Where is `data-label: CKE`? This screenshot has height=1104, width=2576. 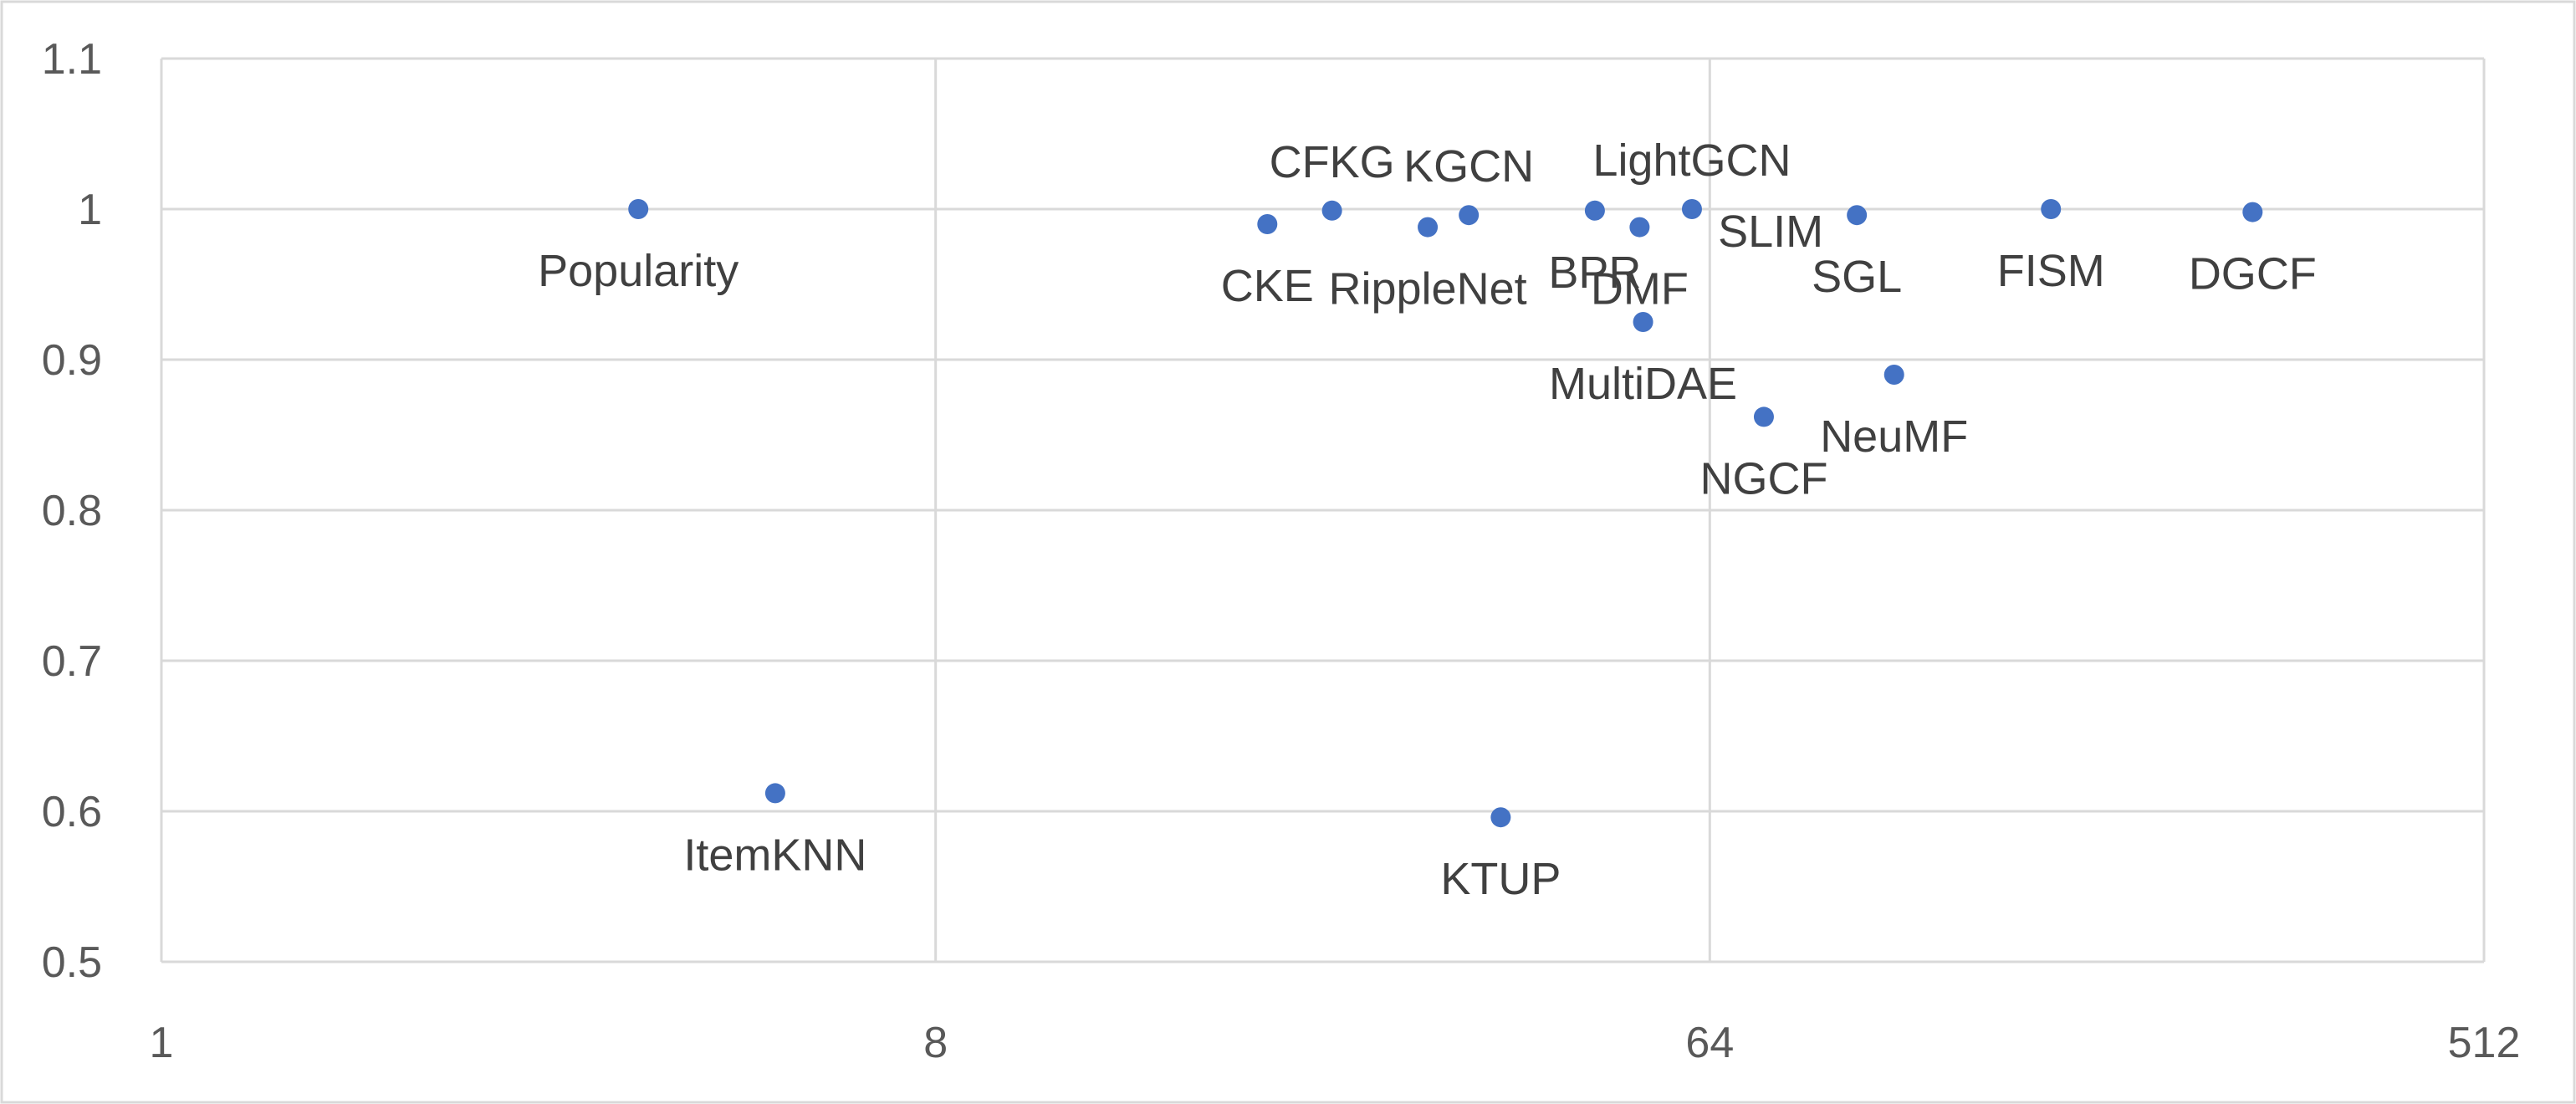 data-label: CKE is located at coordinates (1267, 286).